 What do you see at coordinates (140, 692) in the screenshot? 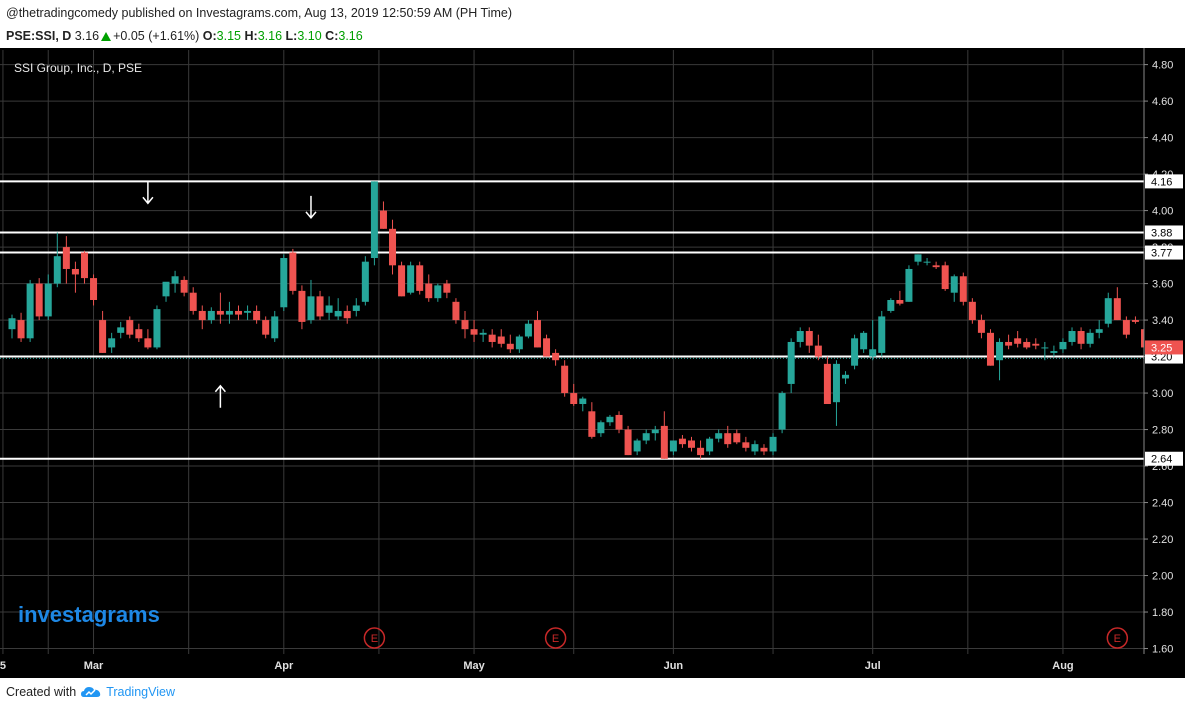
I see `tradingview-link: TradingView` at bounding box center [140, 692].